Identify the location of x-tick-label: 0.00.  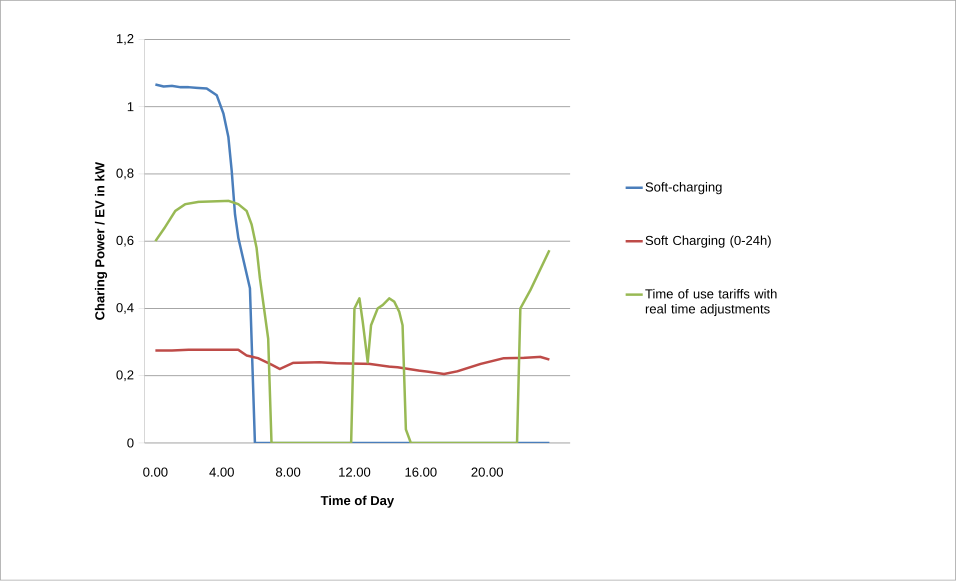
(155, 472).